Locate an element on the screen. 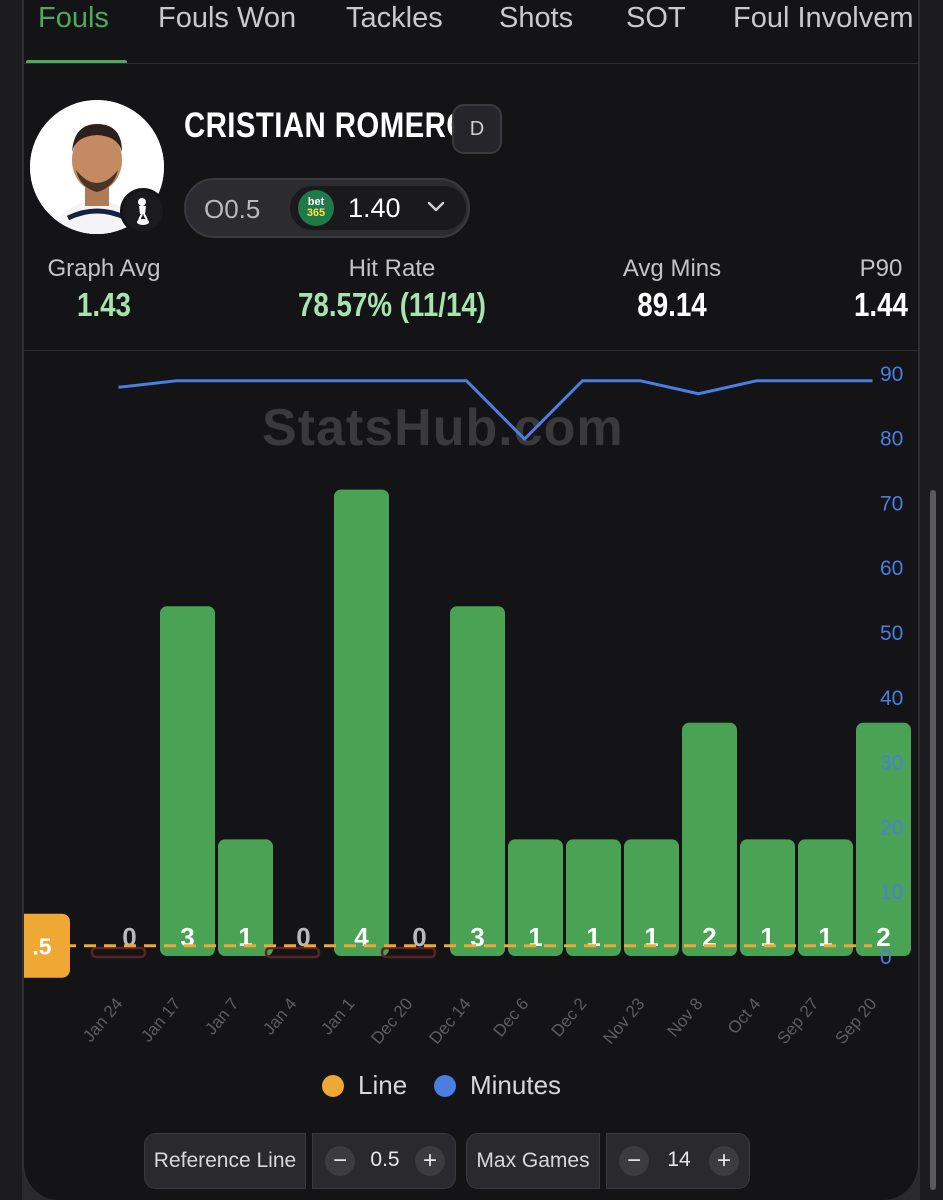 The image size is (943, 1200). x-tick-label: Jan 24 is located at coordinates (102, 1019).